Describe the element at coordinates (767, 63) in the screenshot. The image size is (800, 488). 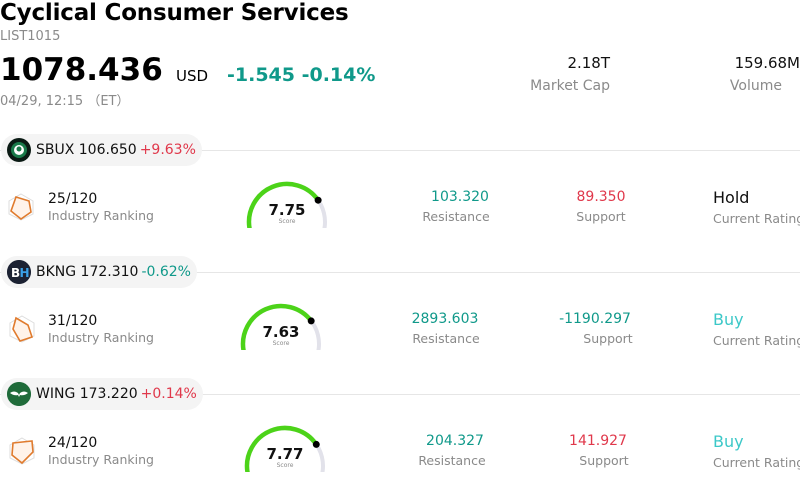
I see `volume-value: 159.68M` at that location.